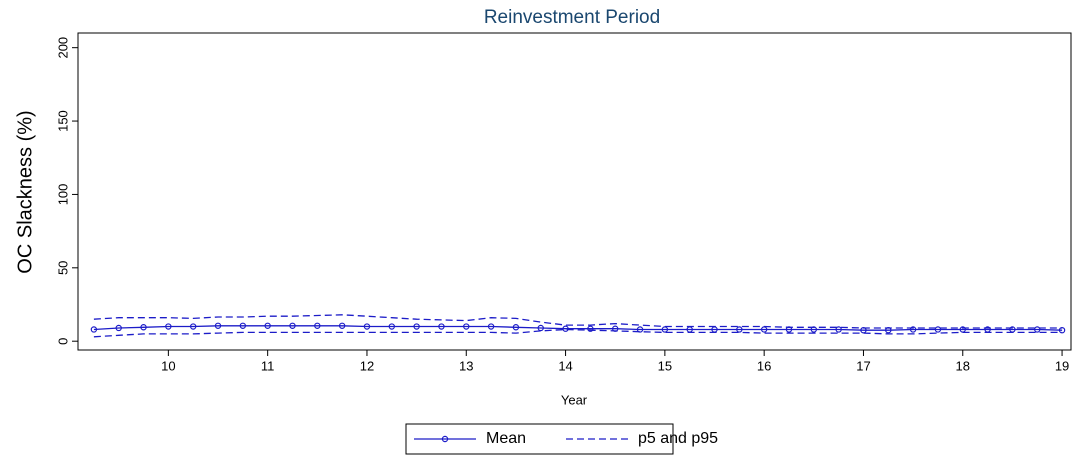  Describe the element at coordinates (1062, 365) in the screenshot. I see `x-tick-label: 19` at that location.